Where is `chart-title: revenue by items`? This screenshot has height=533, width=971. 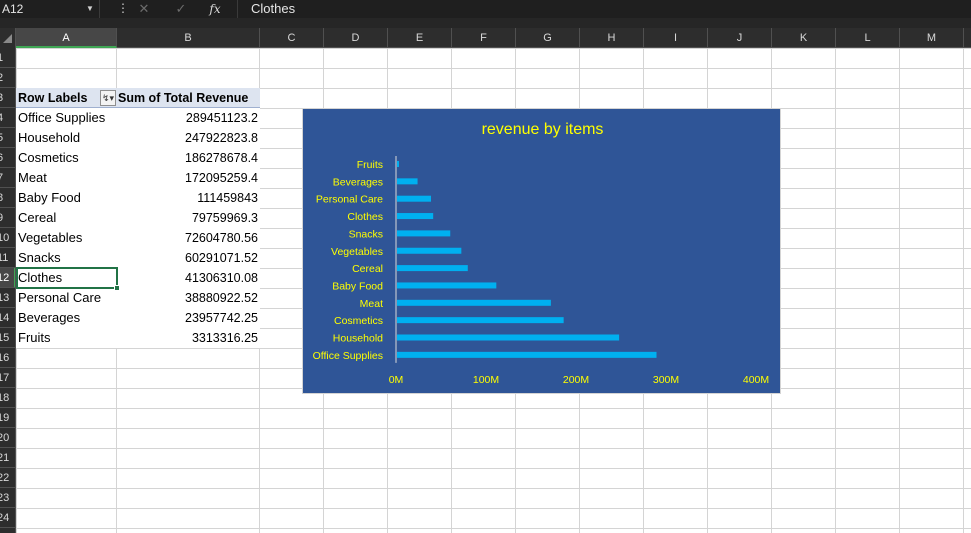
chart-title: revenue by items is located at coordinates (542, 129).